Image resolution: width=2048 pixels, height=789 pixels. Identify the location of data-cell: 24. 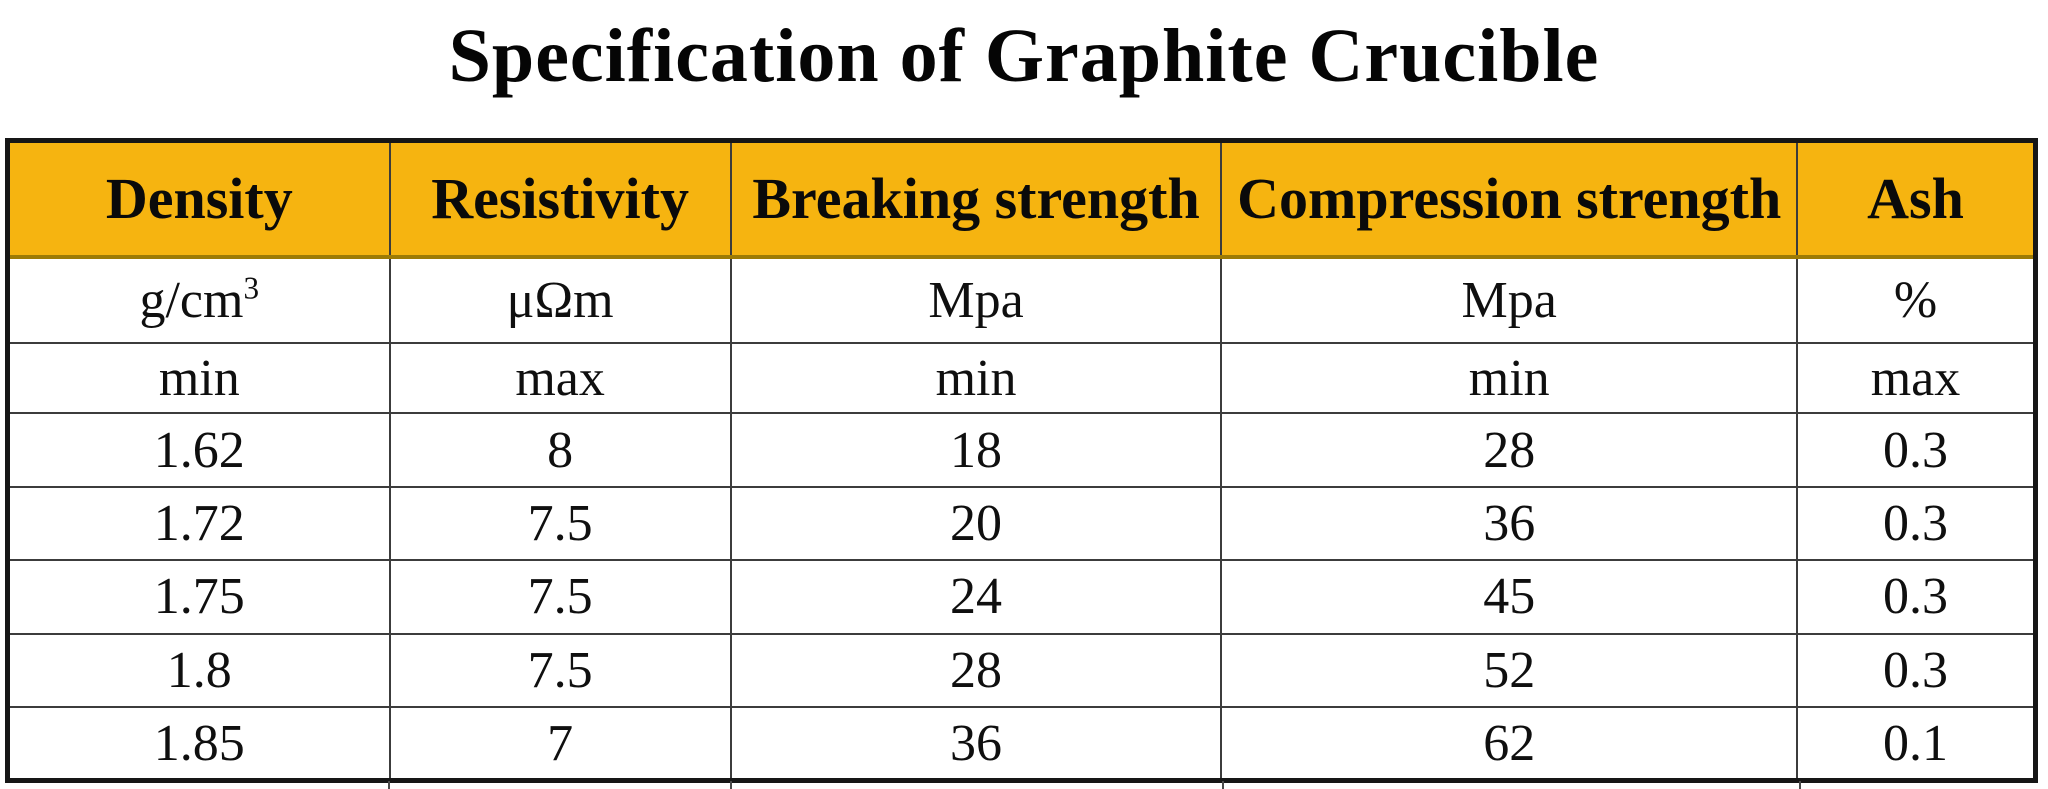
(976, 597).